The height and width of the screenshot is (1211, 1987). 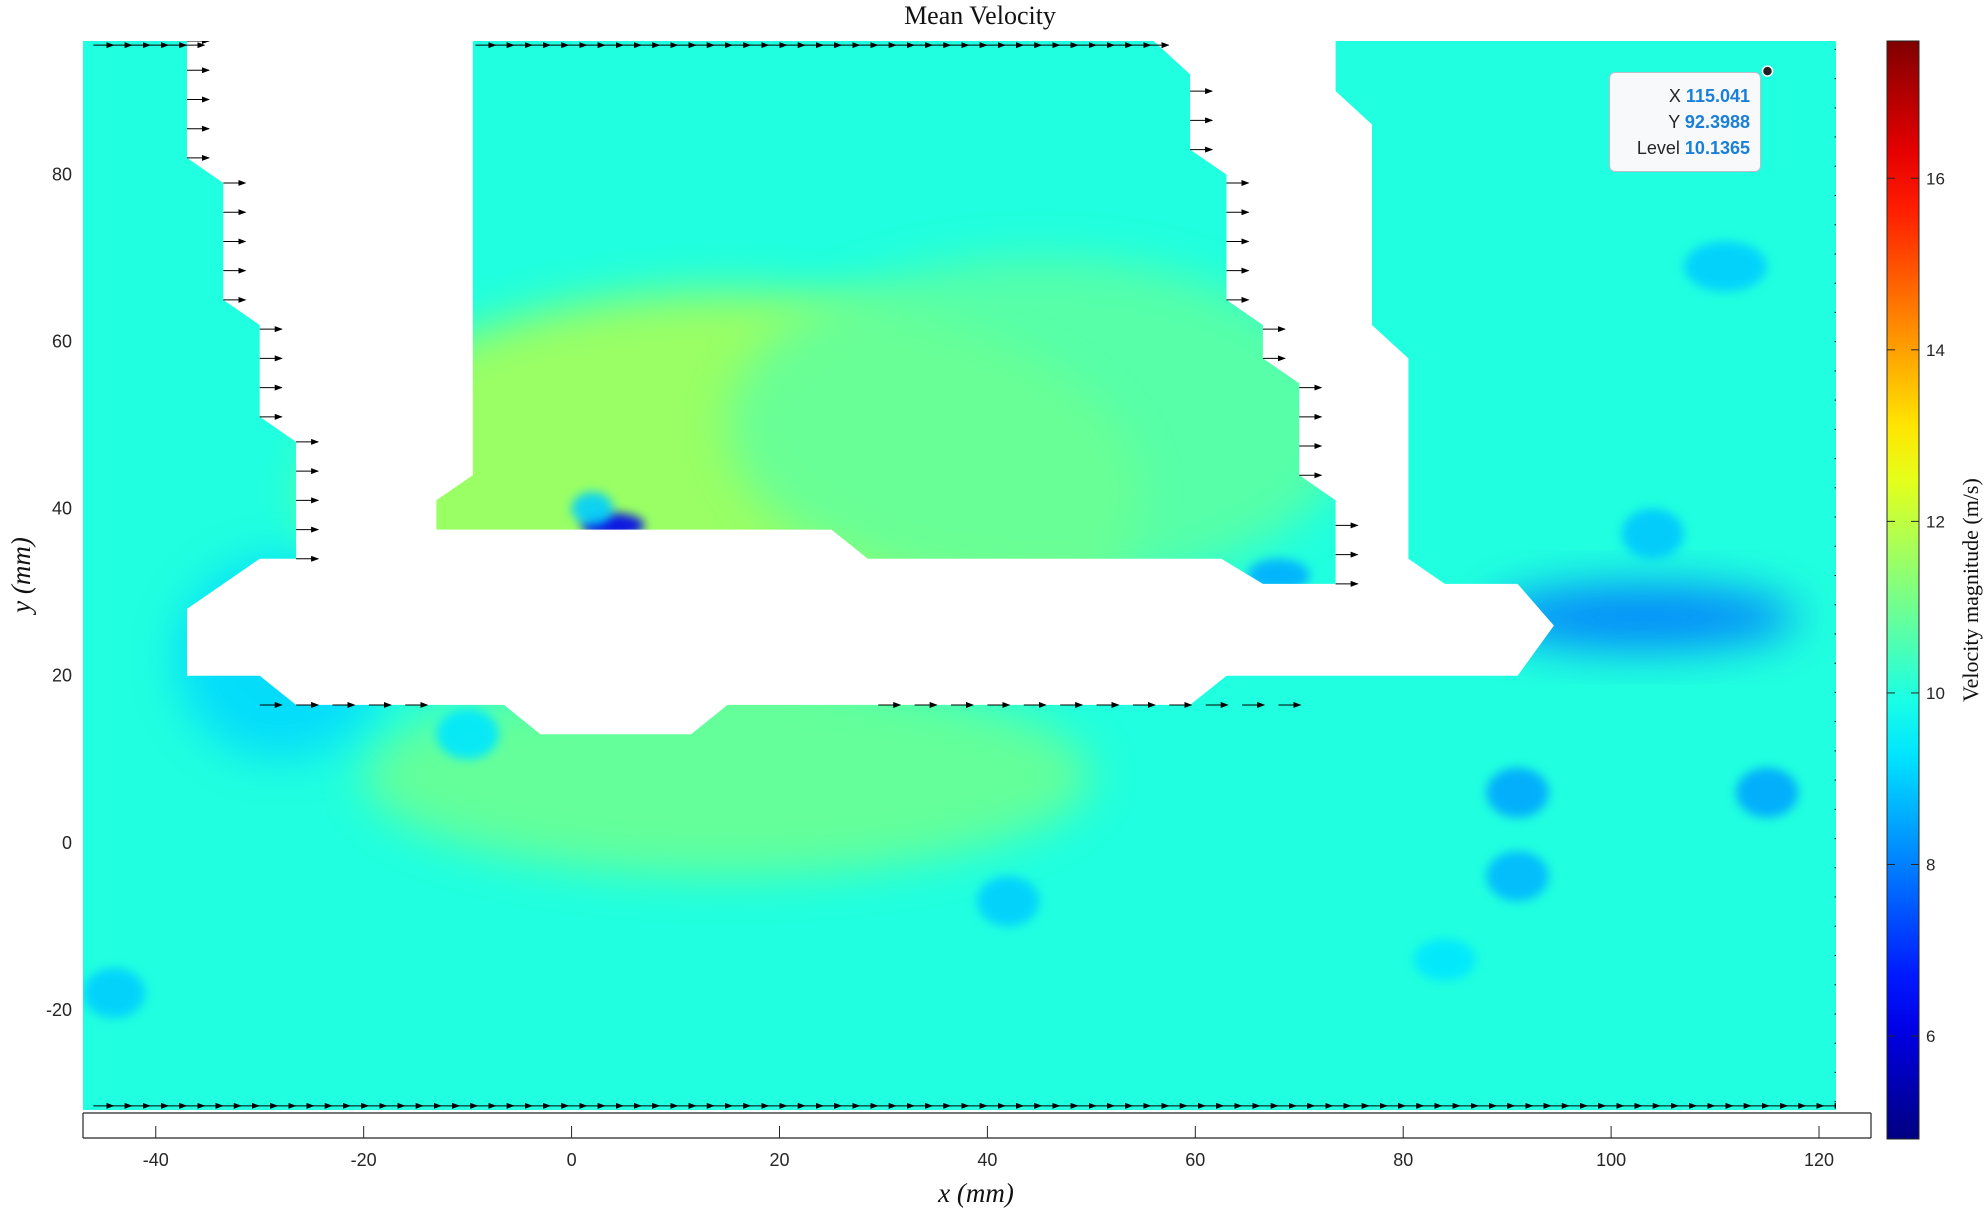 What do you see at coordinates (59, 1010) in the screenshot?
I see `y-tick-label: -20` at bounding box center [59, 1010].